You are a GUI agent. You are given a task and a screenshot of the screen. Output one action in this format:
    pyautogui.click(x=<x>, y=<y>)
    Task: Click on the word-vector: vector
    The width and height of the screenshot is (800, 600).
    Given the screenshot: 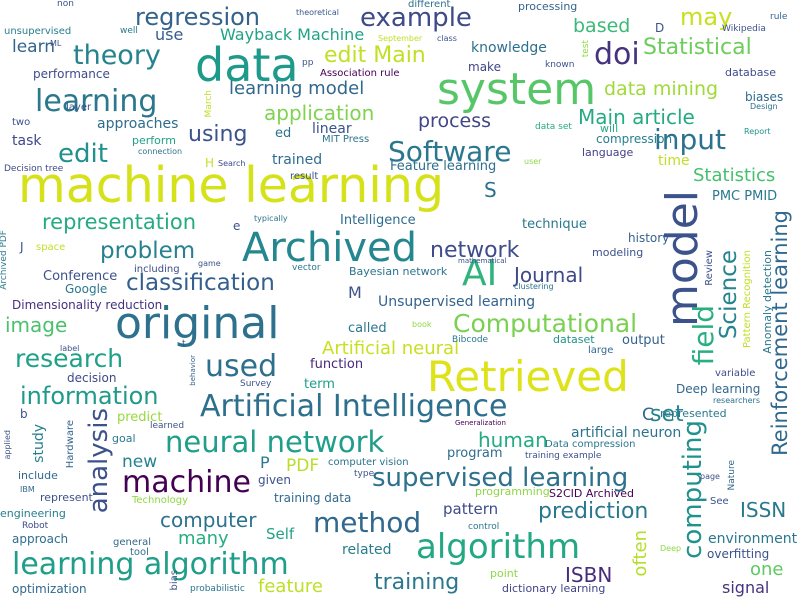 What is the action you would take?
    pyautogui.click(x=306, y=268)
    